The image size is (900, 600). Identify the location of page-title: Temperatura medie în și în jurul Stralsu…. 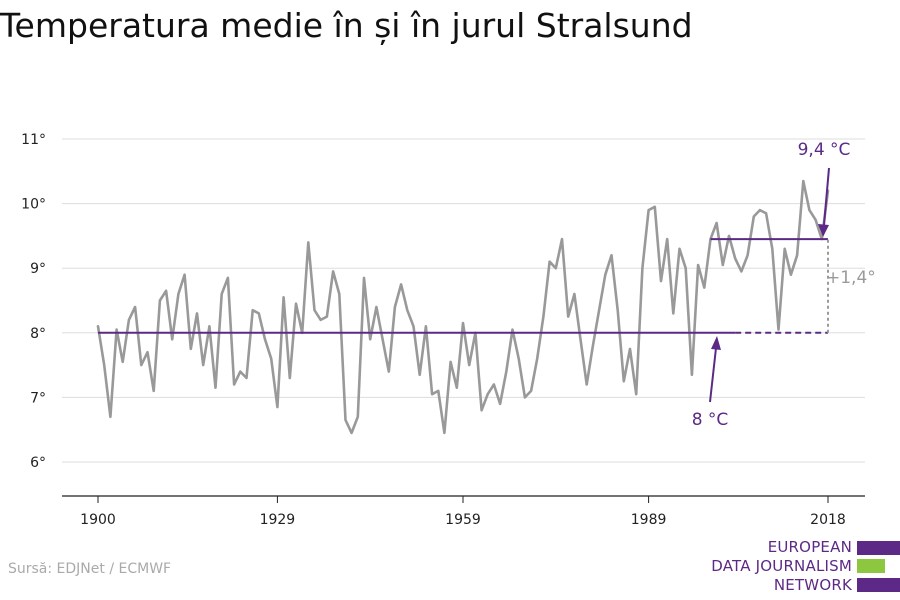
(346, 25).